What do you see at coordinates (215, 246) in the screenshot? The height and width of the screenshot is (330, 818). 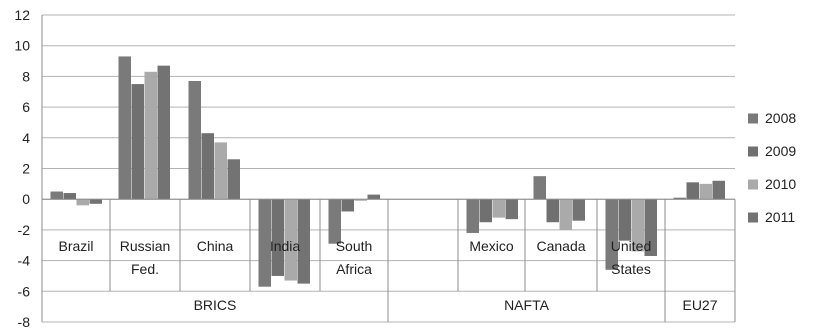 I see `category-label: China` at bounding box center [215, 246].